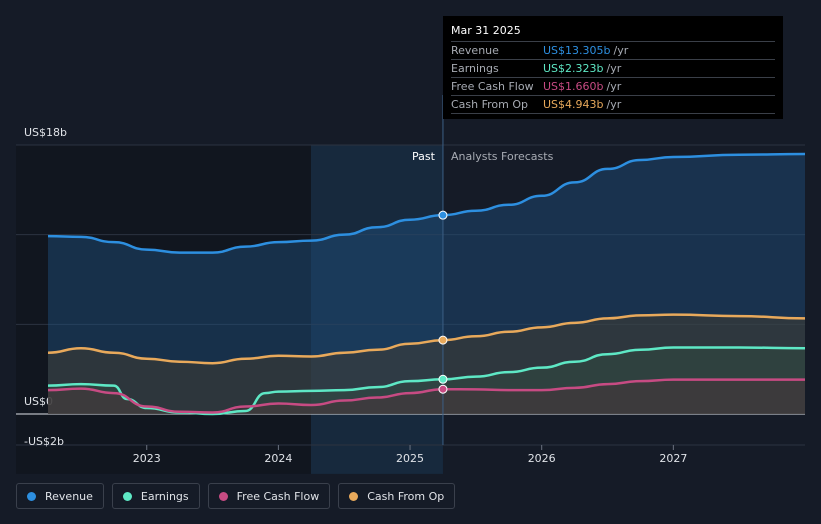 The image size is (821, 524). I want to click on legend-label: Revenue, so click(69, 496).